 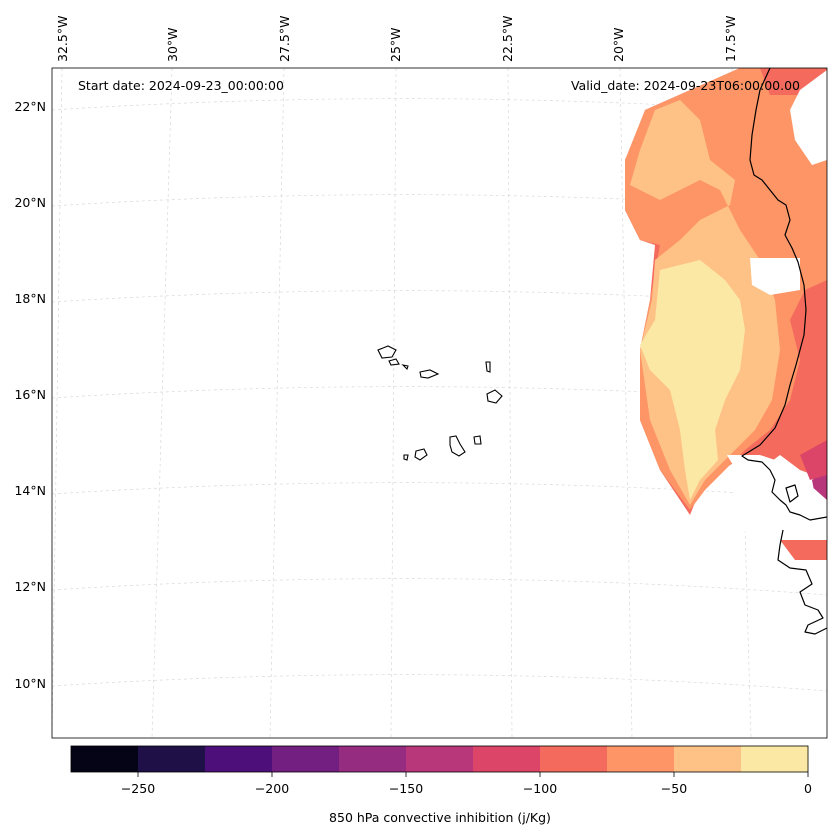 I want to click on island-santiago, so click(x=457, y=446).